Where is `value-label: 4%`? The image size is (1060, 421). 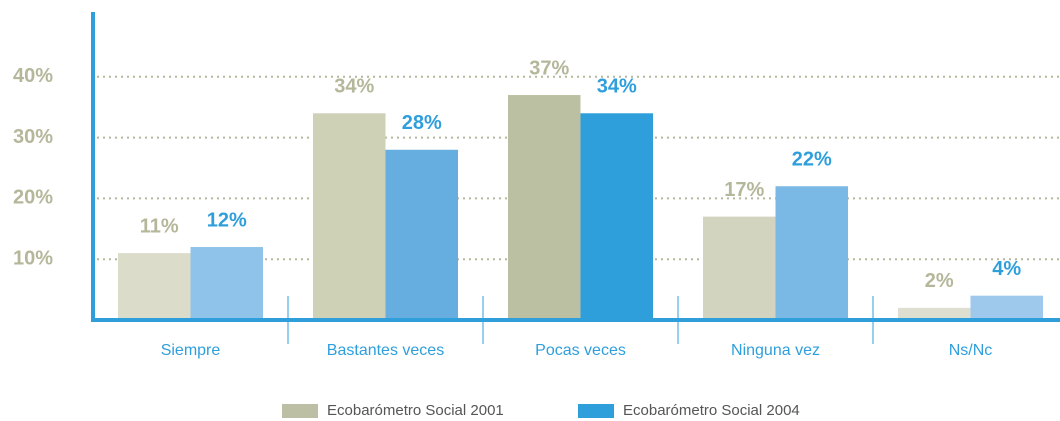 value-label: 4% is located at coordinates (1006, 269).